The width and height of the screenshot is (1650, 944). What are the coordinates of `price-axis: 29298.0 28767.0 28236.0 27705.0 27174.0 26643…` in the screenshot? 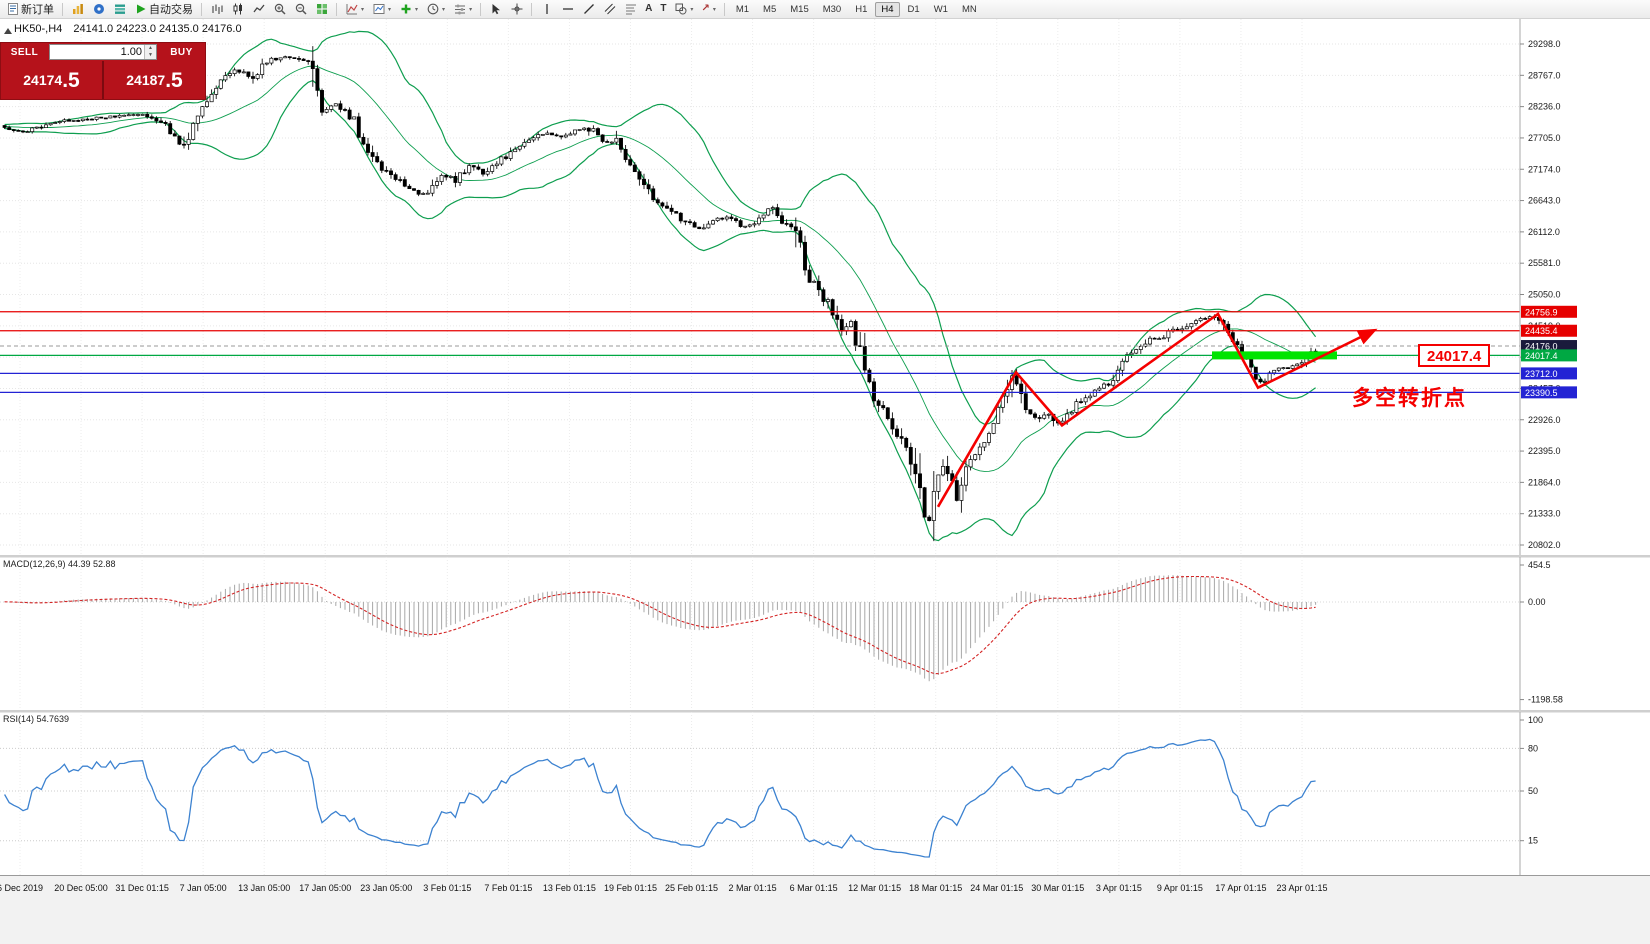 It's located at (1548, 287).